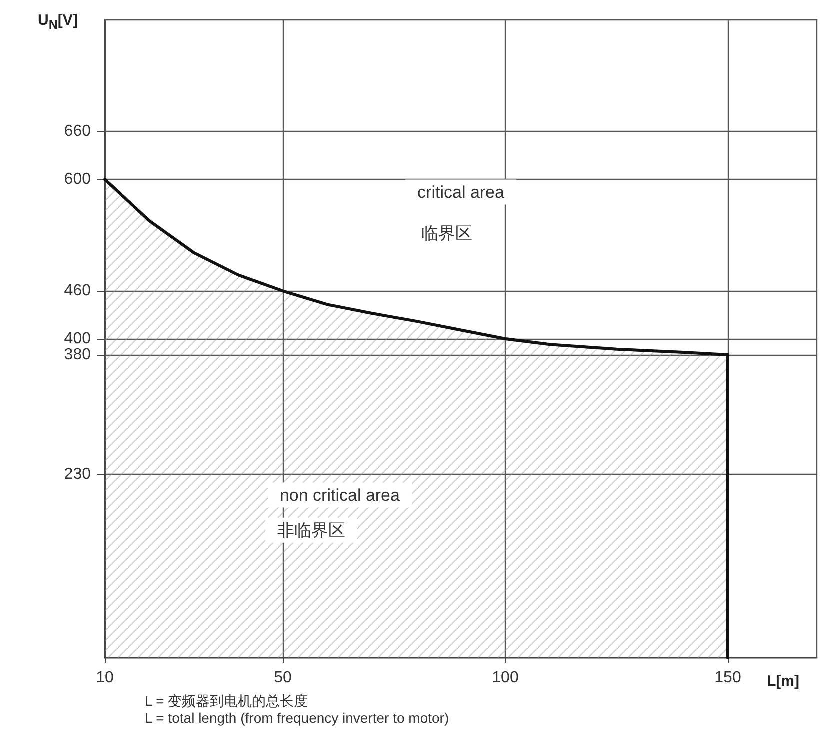  I want to click on y-tick-label: 400, so click(78, 339).